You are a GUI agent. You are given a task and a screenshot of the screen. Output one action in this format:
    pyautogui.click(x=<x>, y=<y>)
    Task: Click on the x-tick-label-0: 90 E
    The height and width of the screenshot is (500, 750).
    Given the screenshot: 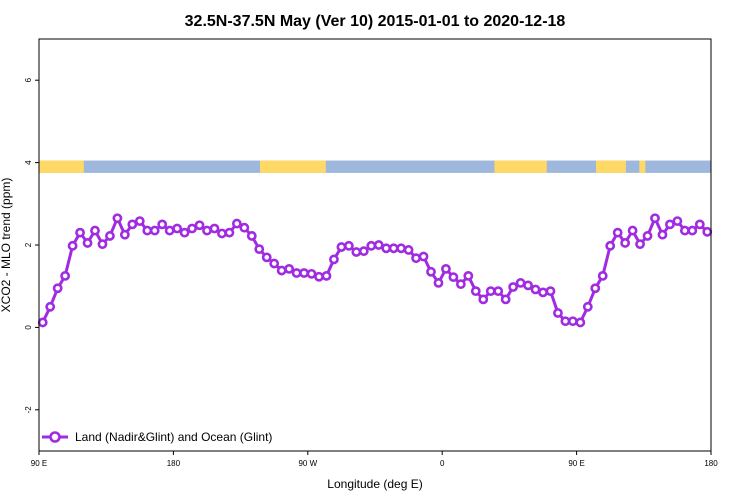 What is the action you would take?
    pyautogui.click(x=39, y=463)
    